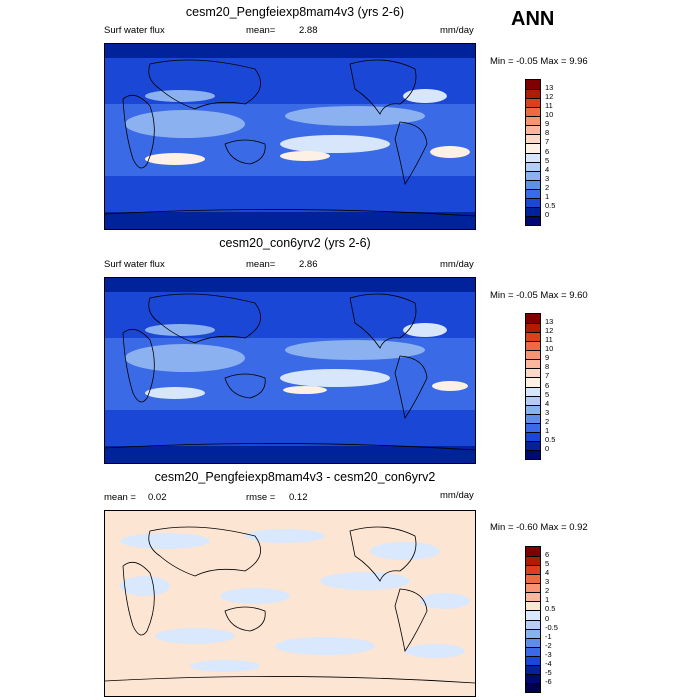 The width and height of the screenshot is (700, 700). I want to click on panel2-colorbar-tick-label: 11, so click(549, 340).